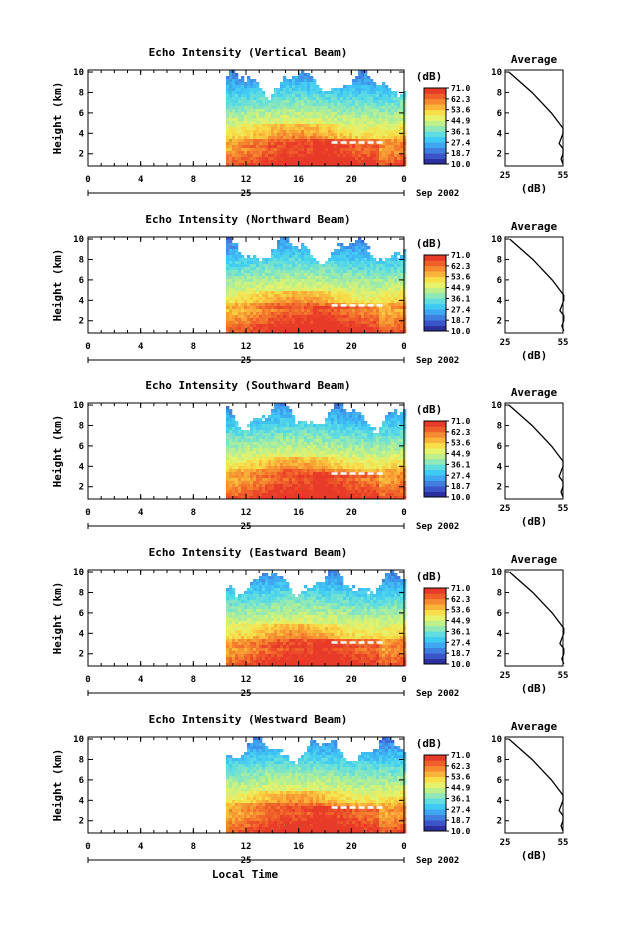 The height and width of the screenshot is (929, 617). Describe the element at coordinates (499, 155) in the screenshot. I see `average-y-tick-label: 2` at that location.